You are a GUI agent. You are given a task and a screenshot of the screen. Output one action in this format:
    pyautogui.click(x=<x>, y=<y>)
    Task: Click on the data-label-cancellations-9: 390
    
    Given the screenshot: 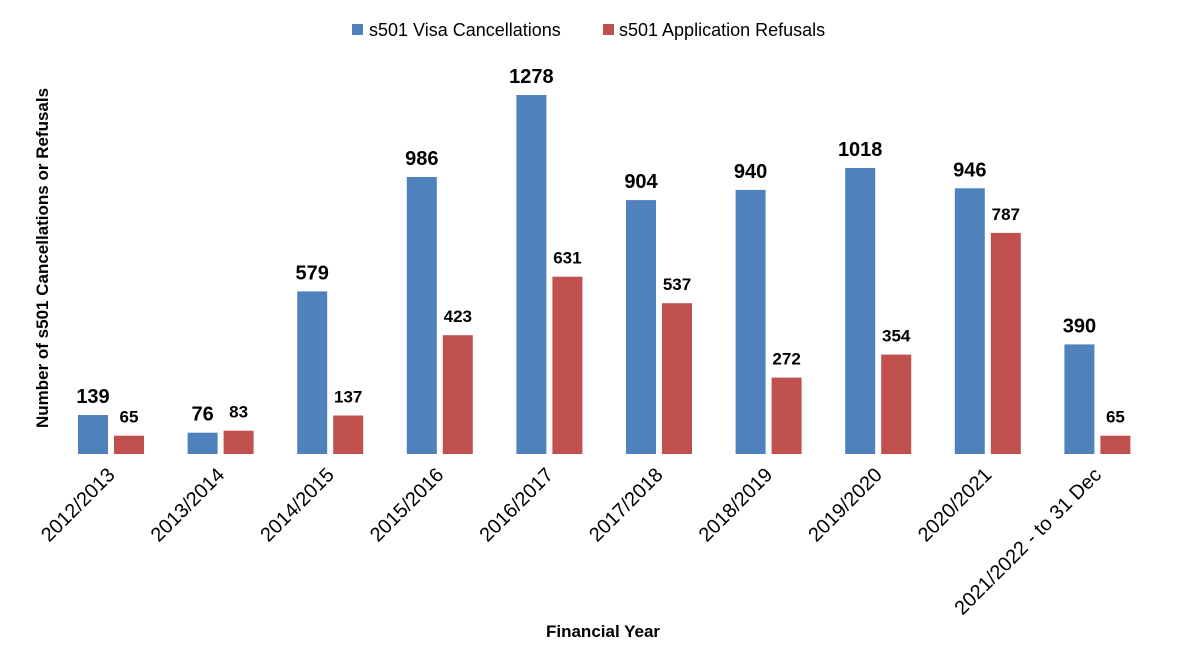 What is the action you would take?
    pyautogui.click(x=1079, y=326)
    